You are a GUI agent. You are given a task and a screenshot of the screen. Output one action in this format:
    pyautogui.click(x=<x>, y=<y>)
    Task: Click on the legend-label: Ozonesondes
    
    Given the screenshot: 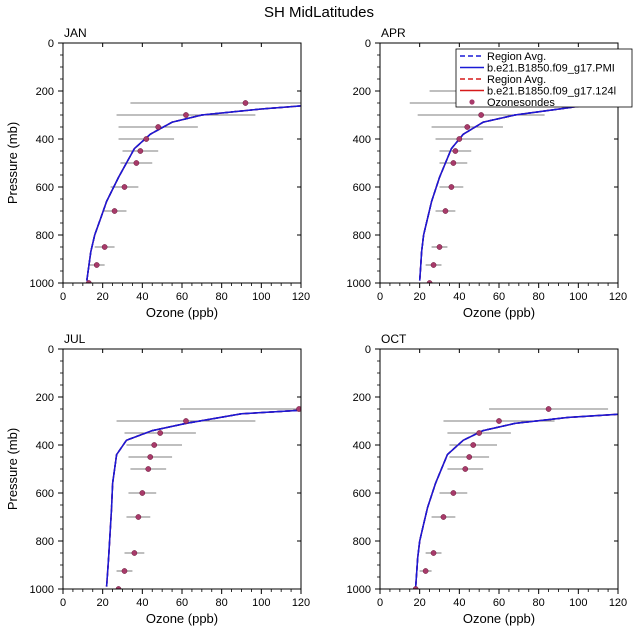 What is the action you would take?
    pyautogui.click(x=521, y=103)
    